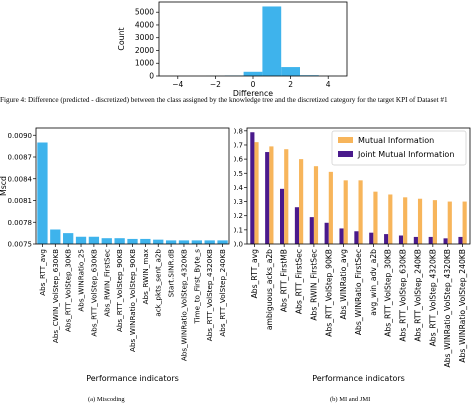 This screenshot has width=474, height=408. I want to click on x-tick-label: Abs_WINRatio_VolStep_240KB, so click(462, 306).